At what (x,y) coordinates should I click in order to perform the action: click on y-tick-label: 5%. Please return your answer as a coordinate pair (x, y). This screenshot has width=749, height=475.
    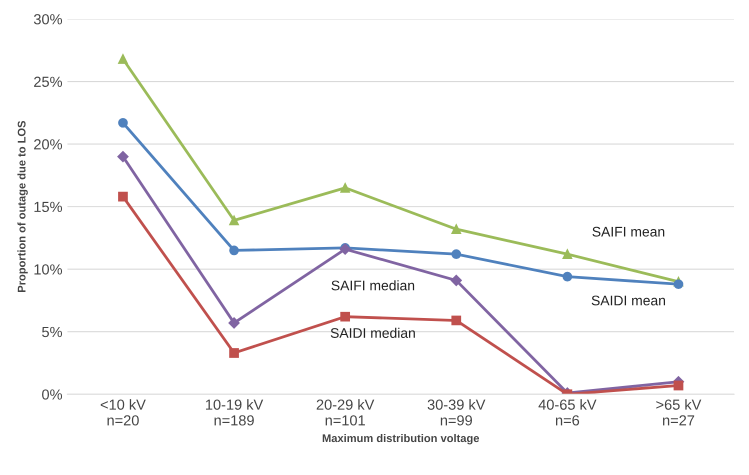
    Looking at the image, I should click on (52, 332).